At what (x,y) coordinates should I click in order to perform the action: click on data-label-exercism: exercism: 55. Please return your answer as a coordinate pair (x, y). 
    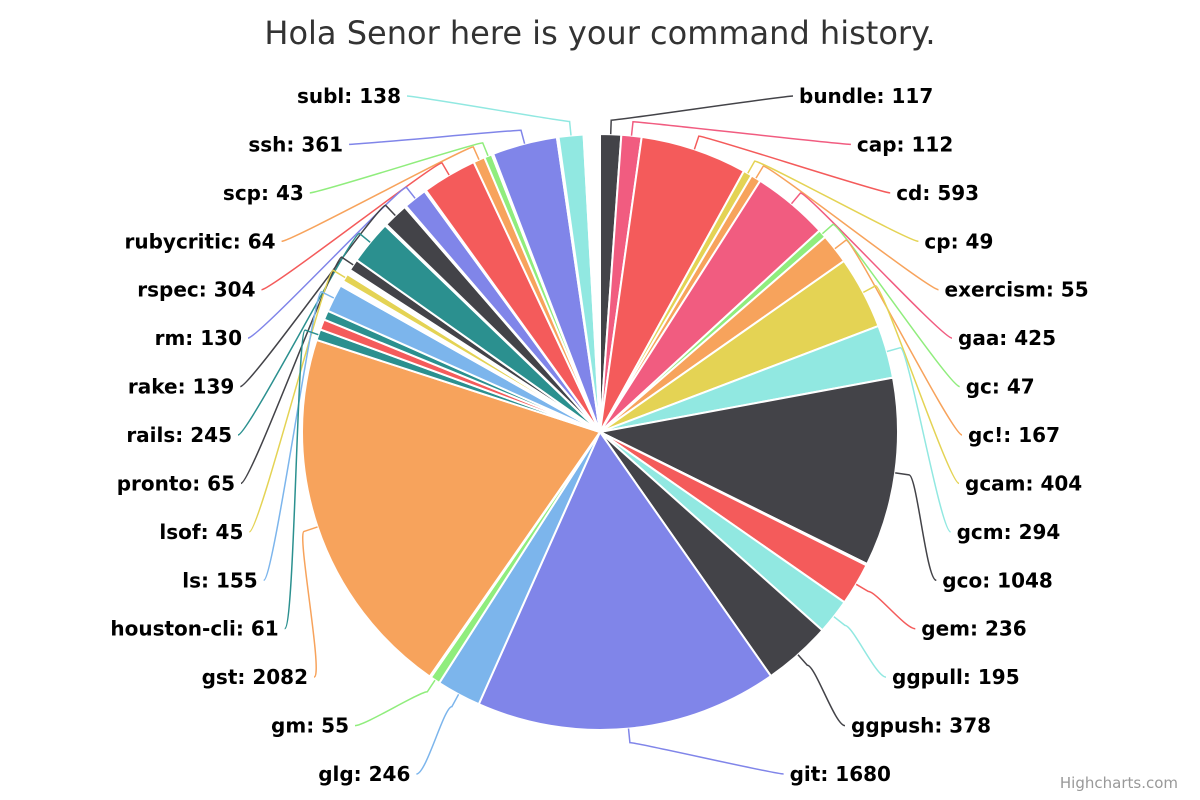
    Looking at the image, I should click on (1017, 290).